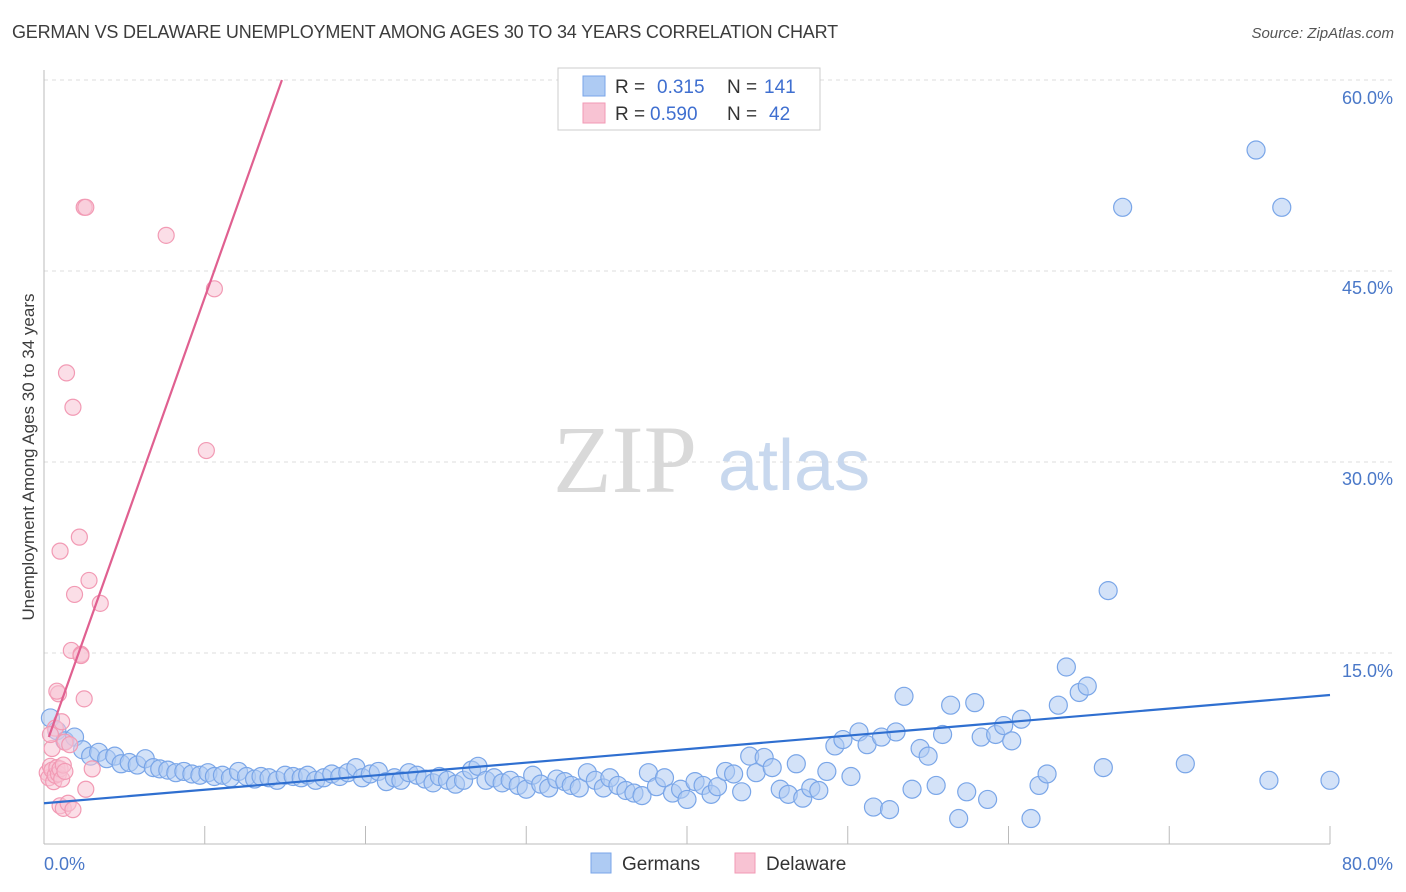  What do you see at coordinates (28, 457) in the screenshot?
I see `y-axis-label: Unemployment Among Ages 30 to 34 years` at bounding box center [28, 457].